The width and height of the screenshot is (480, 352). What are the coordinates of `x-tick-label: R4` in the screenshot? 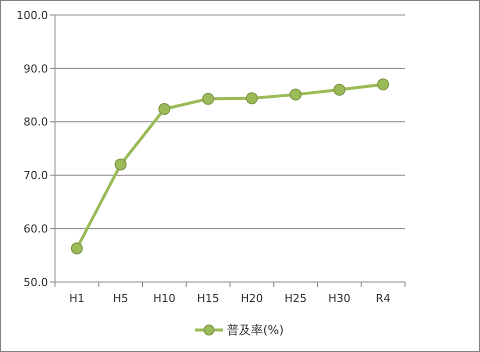 It's located at (383, 298).